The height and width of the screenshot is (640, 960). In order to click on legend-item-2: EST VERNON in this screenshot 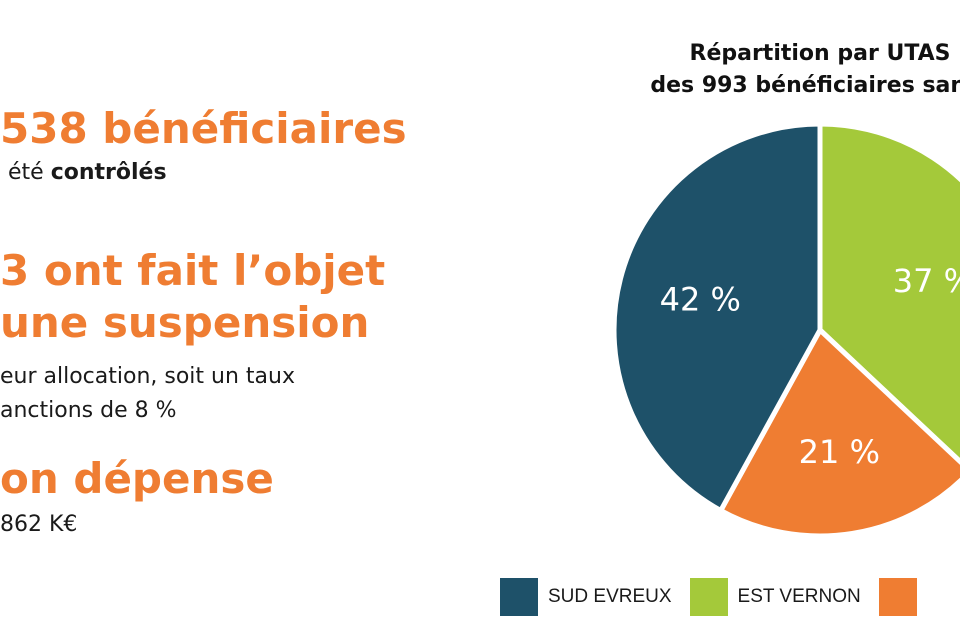, I will do `click(775, 597)`.